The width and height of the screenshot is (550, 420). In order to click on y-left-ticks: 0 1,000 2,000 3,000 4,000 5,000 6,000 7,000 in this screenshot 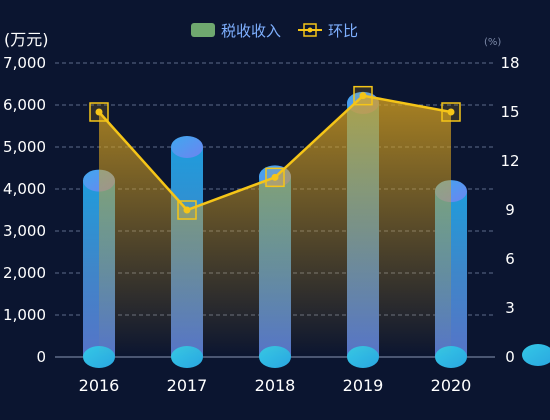, I will do `click(24, 210)`.